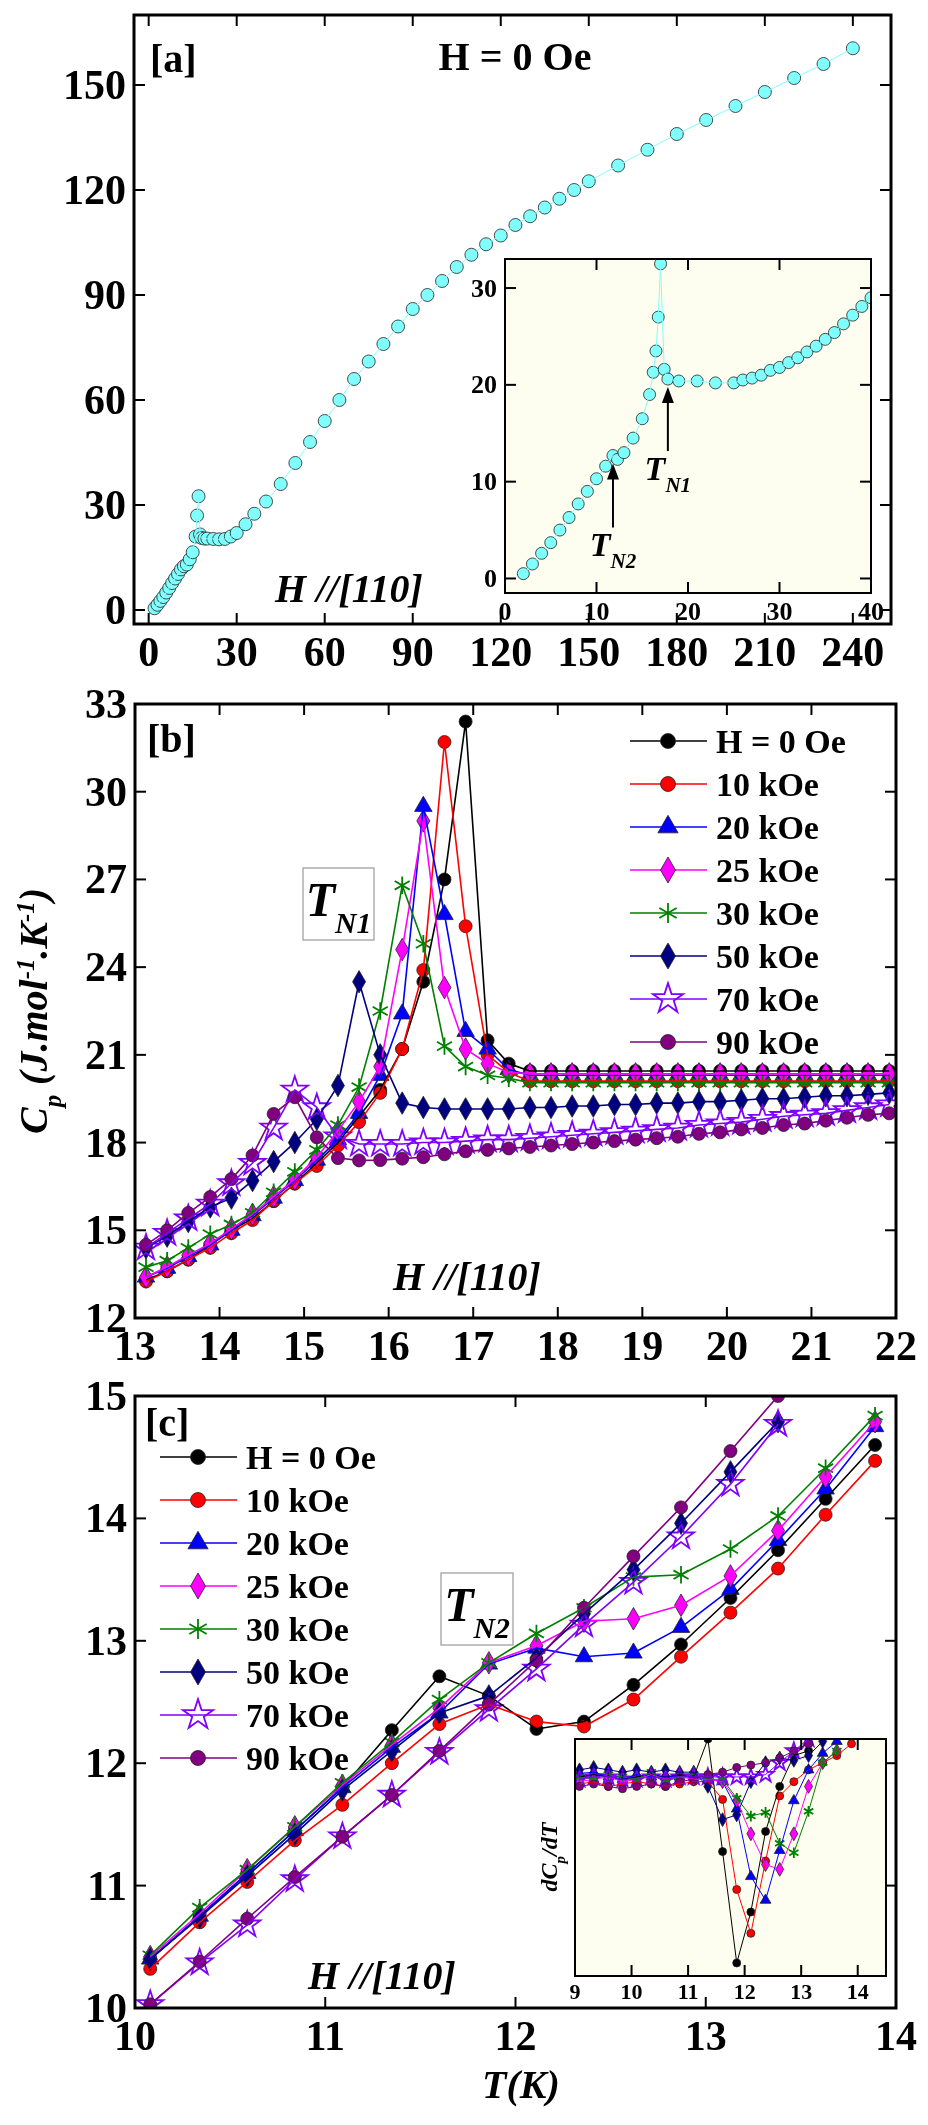 This screenshot has height=2125, width=928. Describe the element at coordinates (575, 1991) in the screenshot. I see `x-tick-label: 9` at that location.